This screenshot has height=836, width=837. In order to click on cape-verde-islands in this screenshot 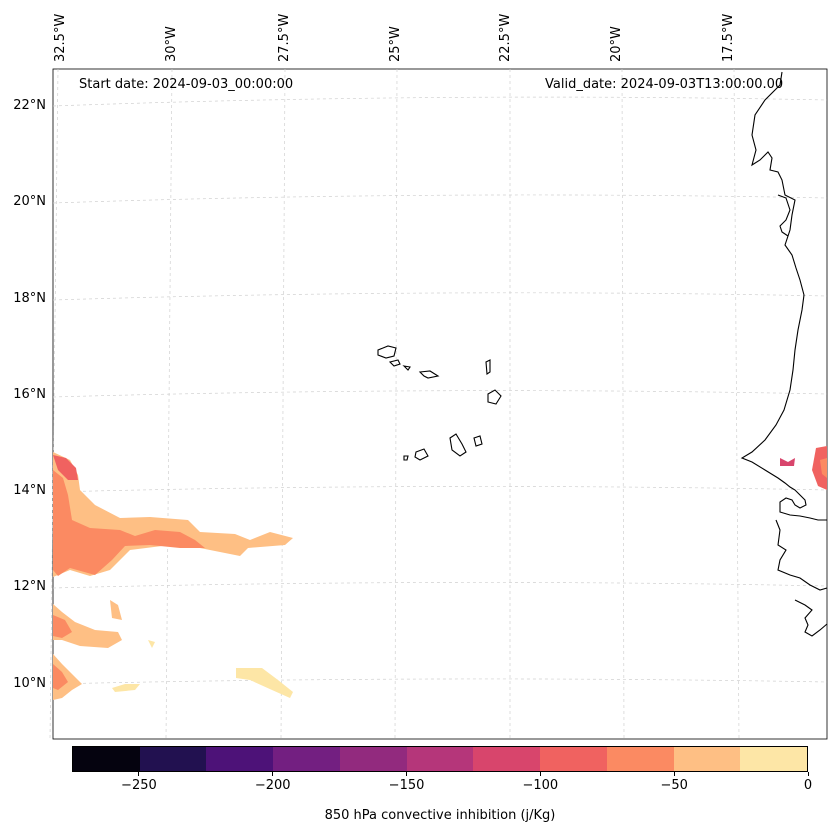, I will do `click(439, 403)`.